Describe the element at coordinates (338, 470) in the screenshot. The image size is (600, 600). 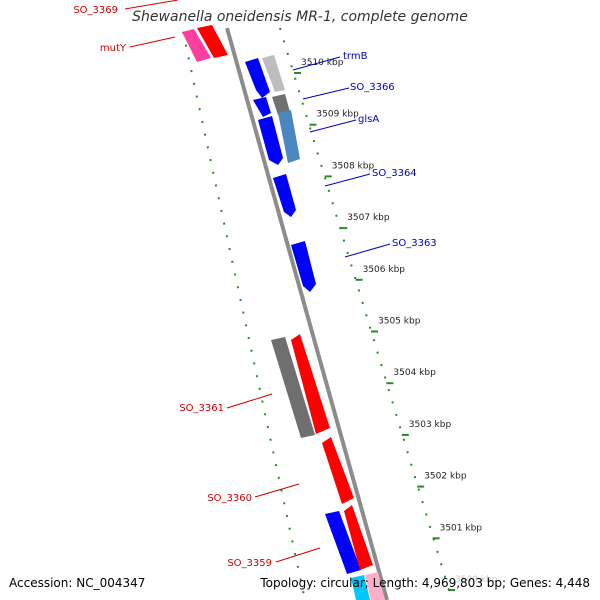
I see `gene-so3360` at that location.